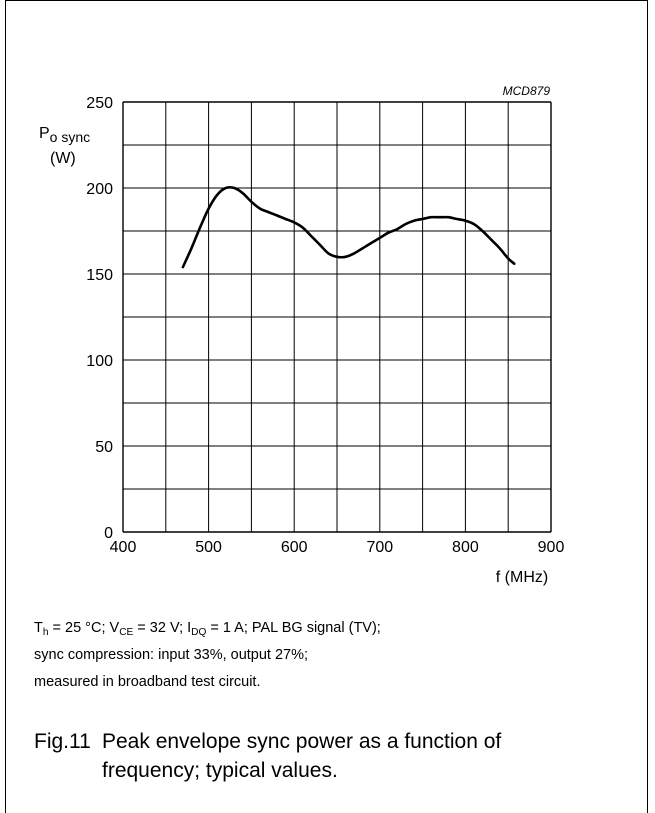 This screenshot has width=655, height=813. I want to click on y-tick-label: 150, so click(99, 275).